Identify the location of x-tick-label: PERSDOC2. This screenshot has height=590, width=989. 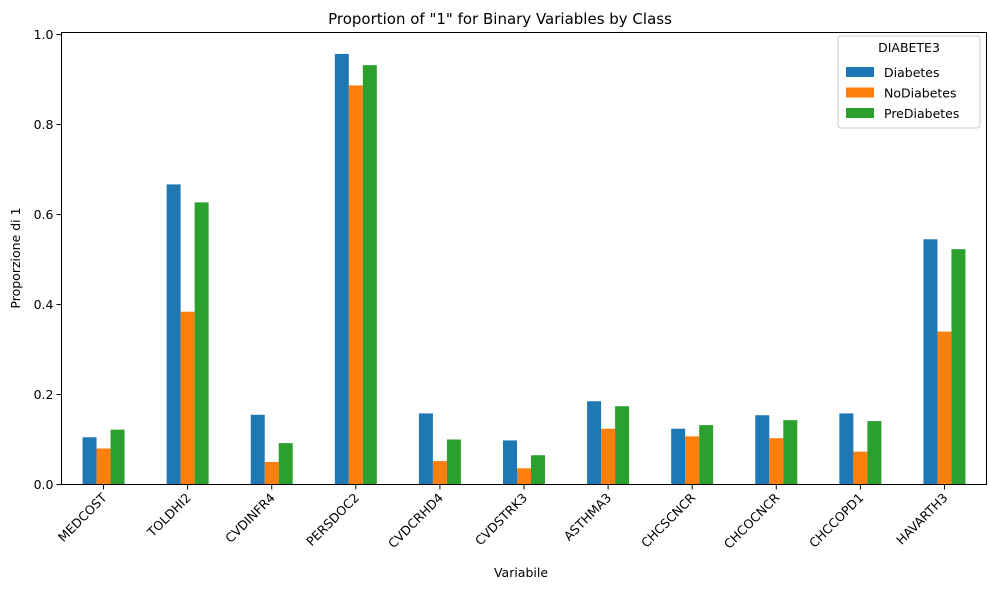
(332, 519).